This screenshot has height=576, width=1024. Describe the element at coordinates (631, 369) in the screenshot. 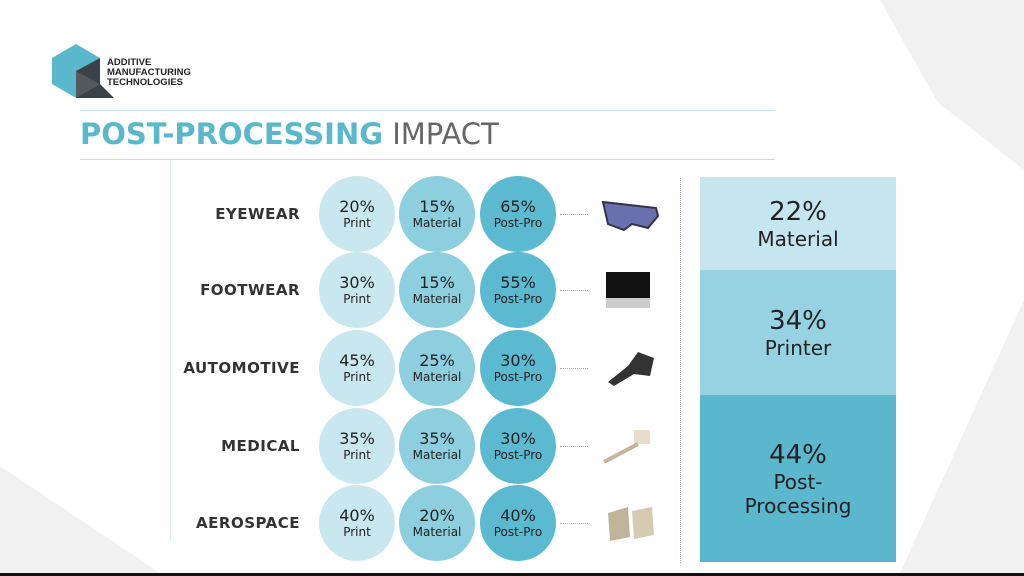

I see `automotive-part-icon` at that location.